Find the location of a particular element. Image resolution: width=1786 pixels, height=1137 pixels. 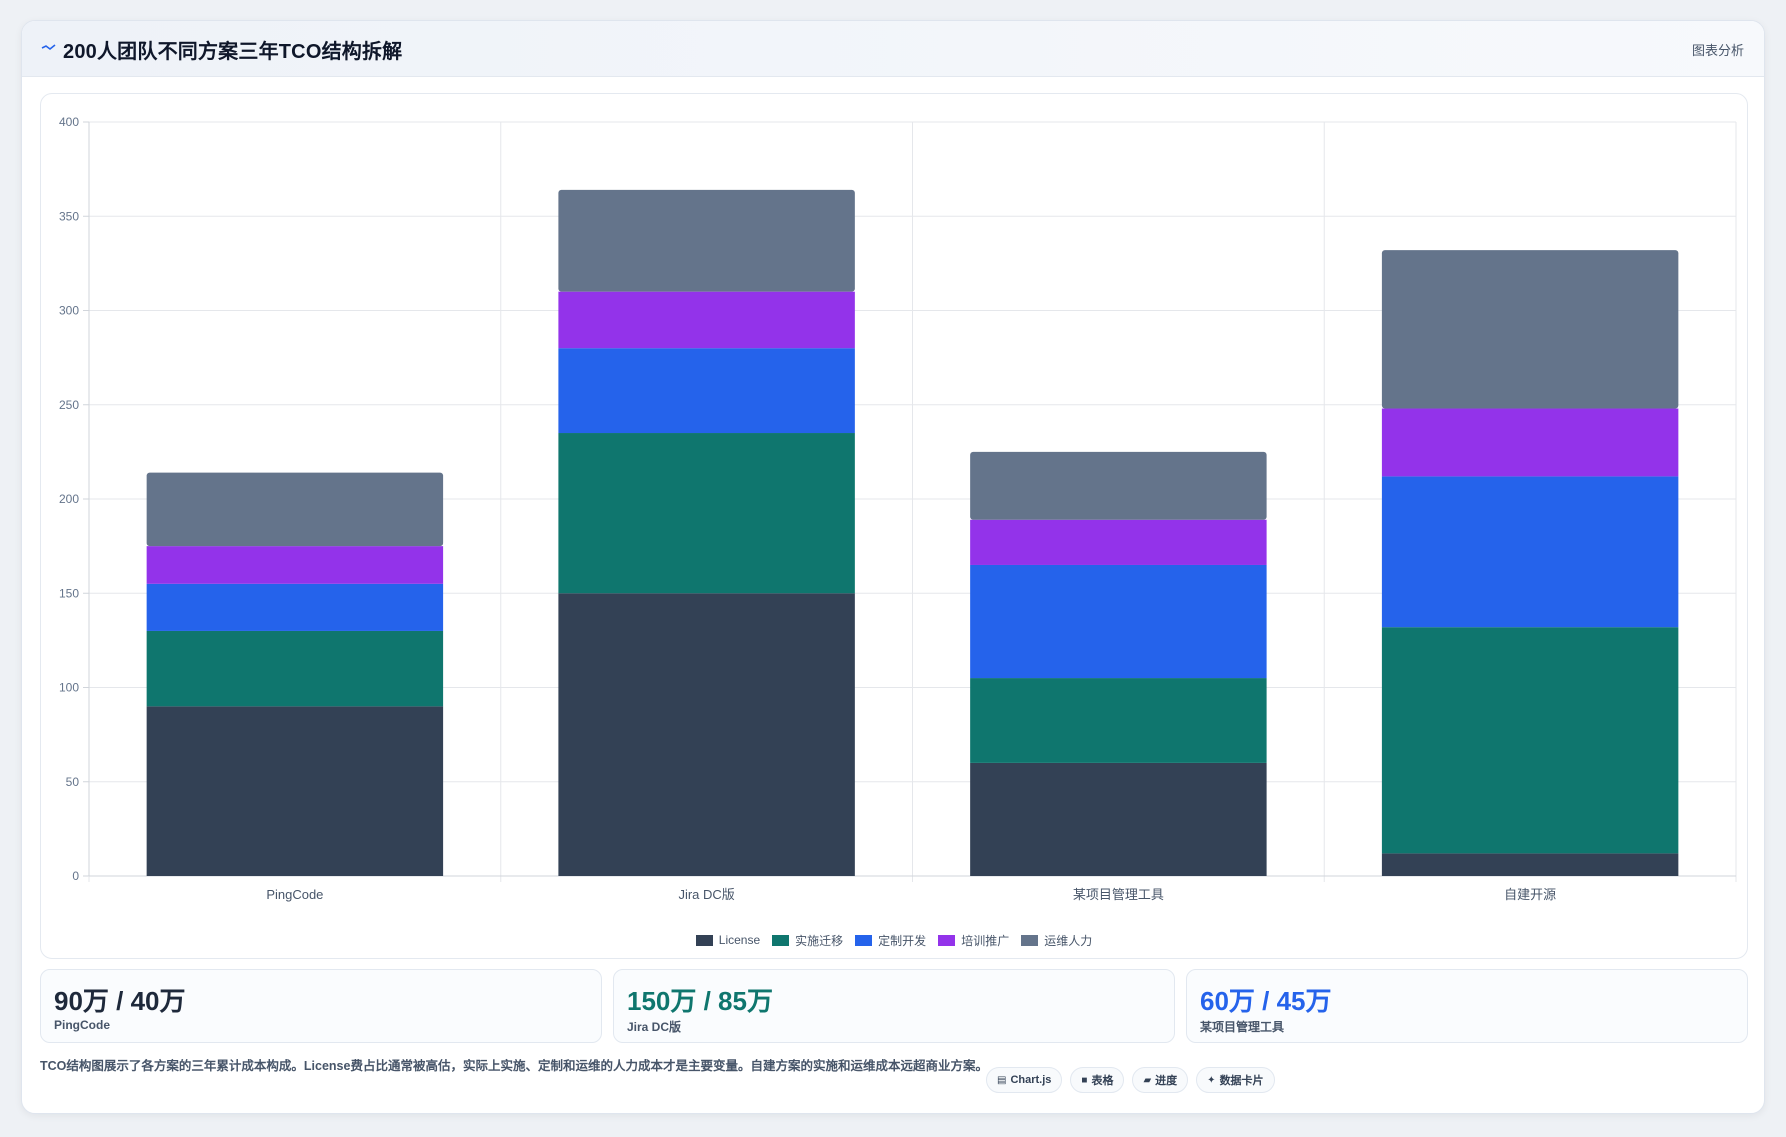

stat-card-pingcode: 90万 / 40万 PingCode is located at coordinates (321, 1006).